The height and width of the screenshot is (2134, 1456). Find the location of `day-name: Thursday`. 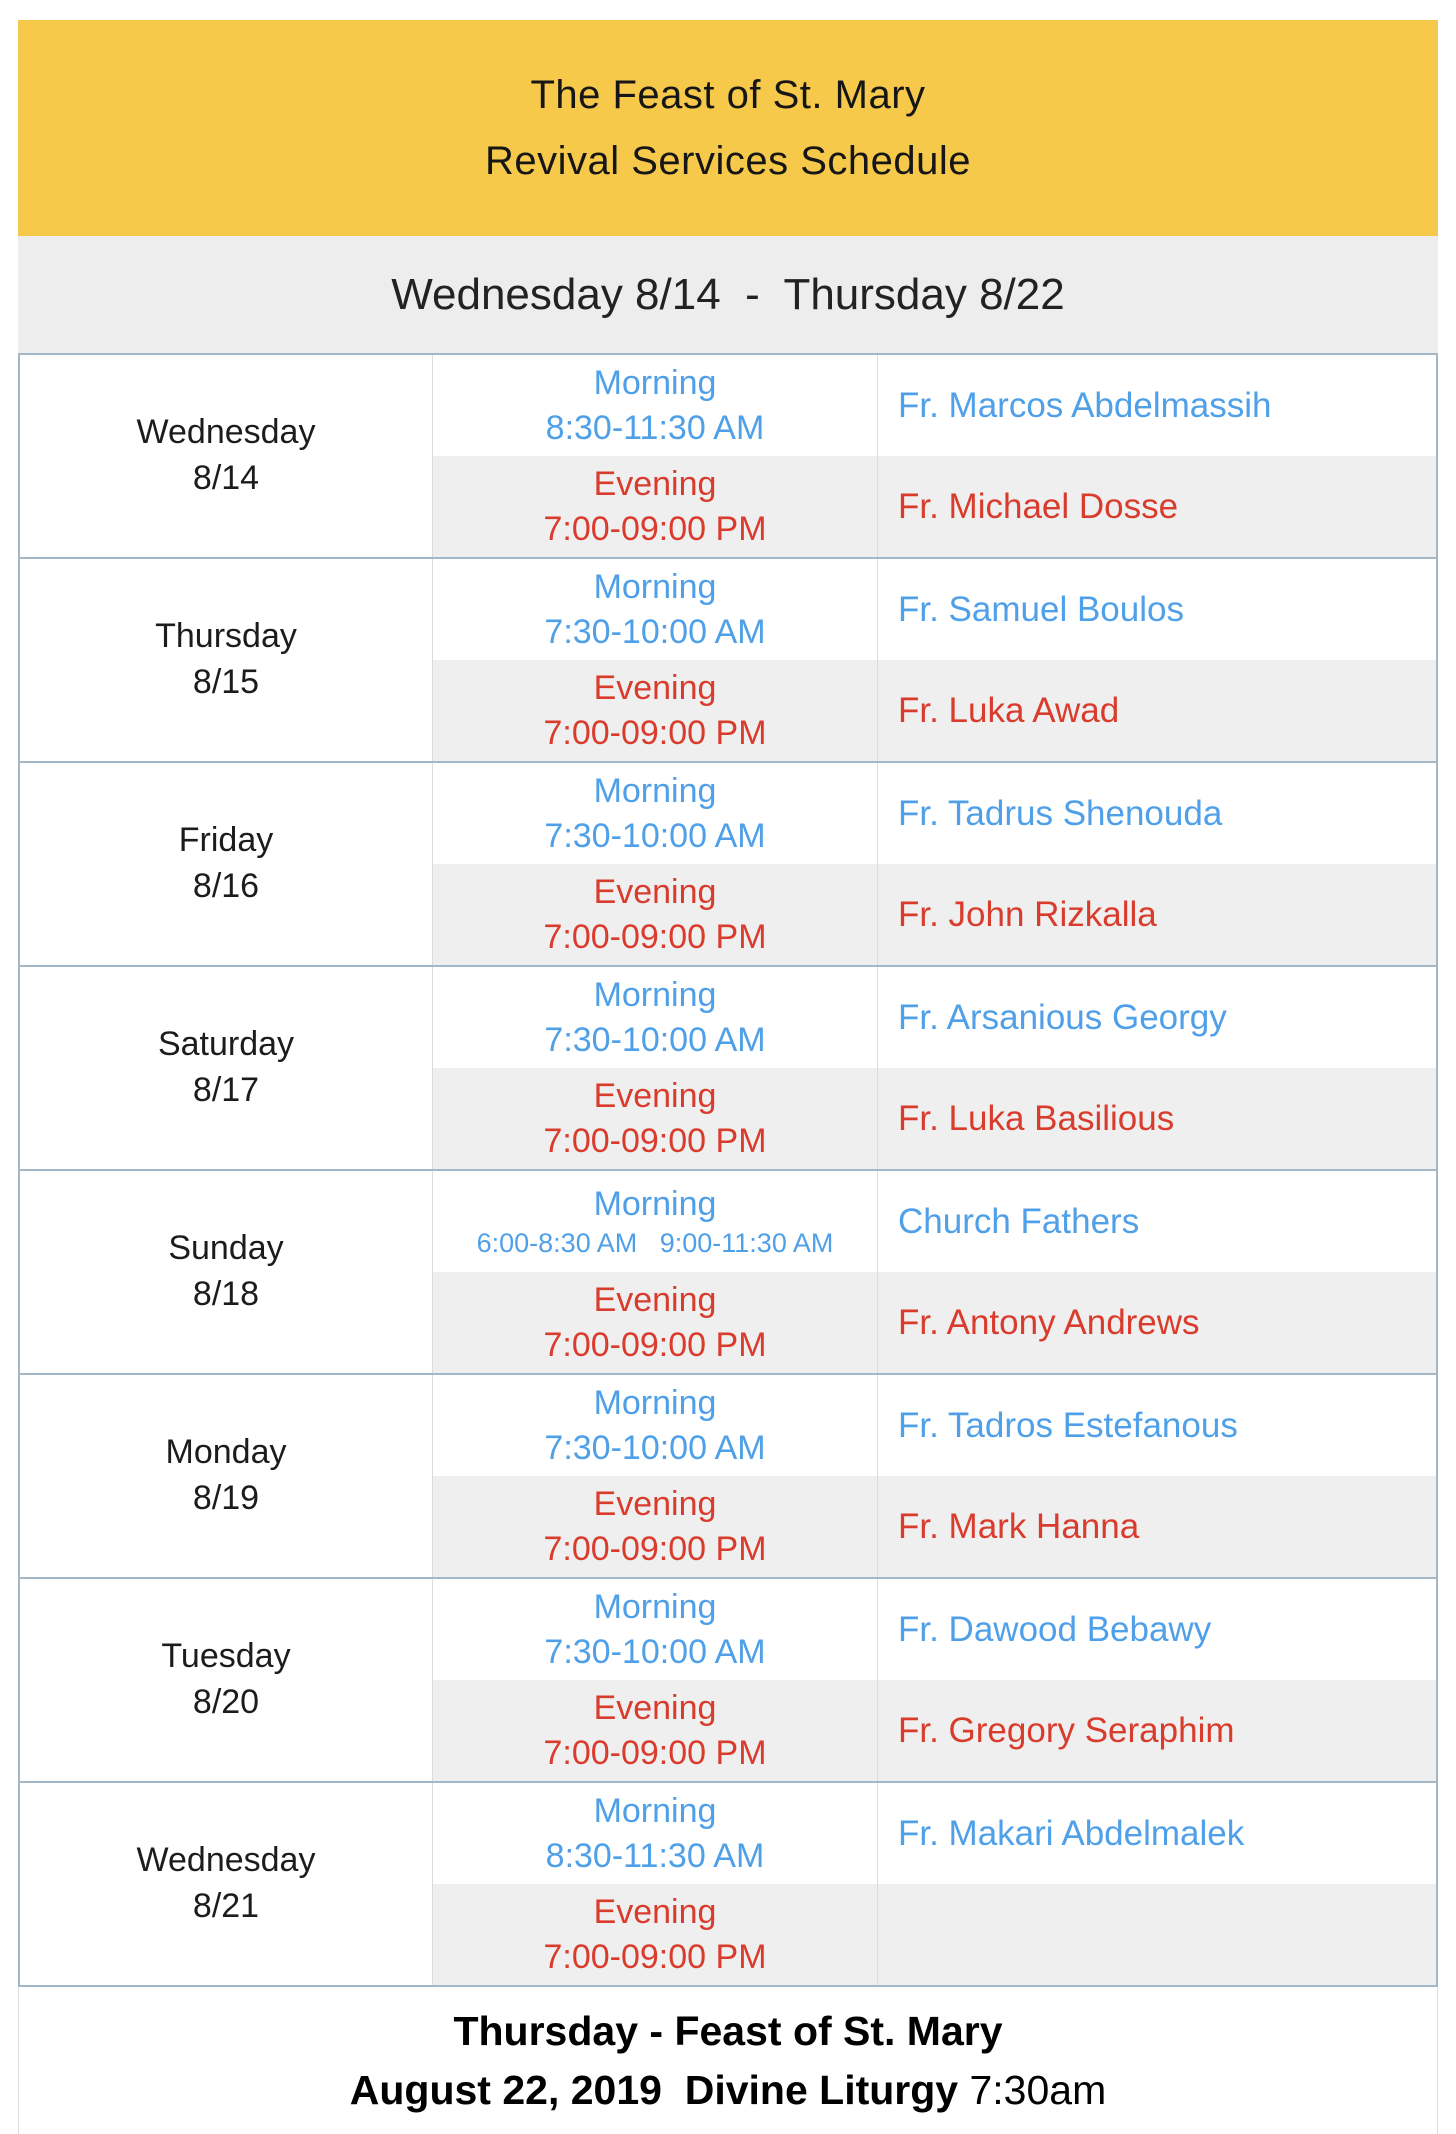

day-name: Thursday is located at coordinates (226, 636).